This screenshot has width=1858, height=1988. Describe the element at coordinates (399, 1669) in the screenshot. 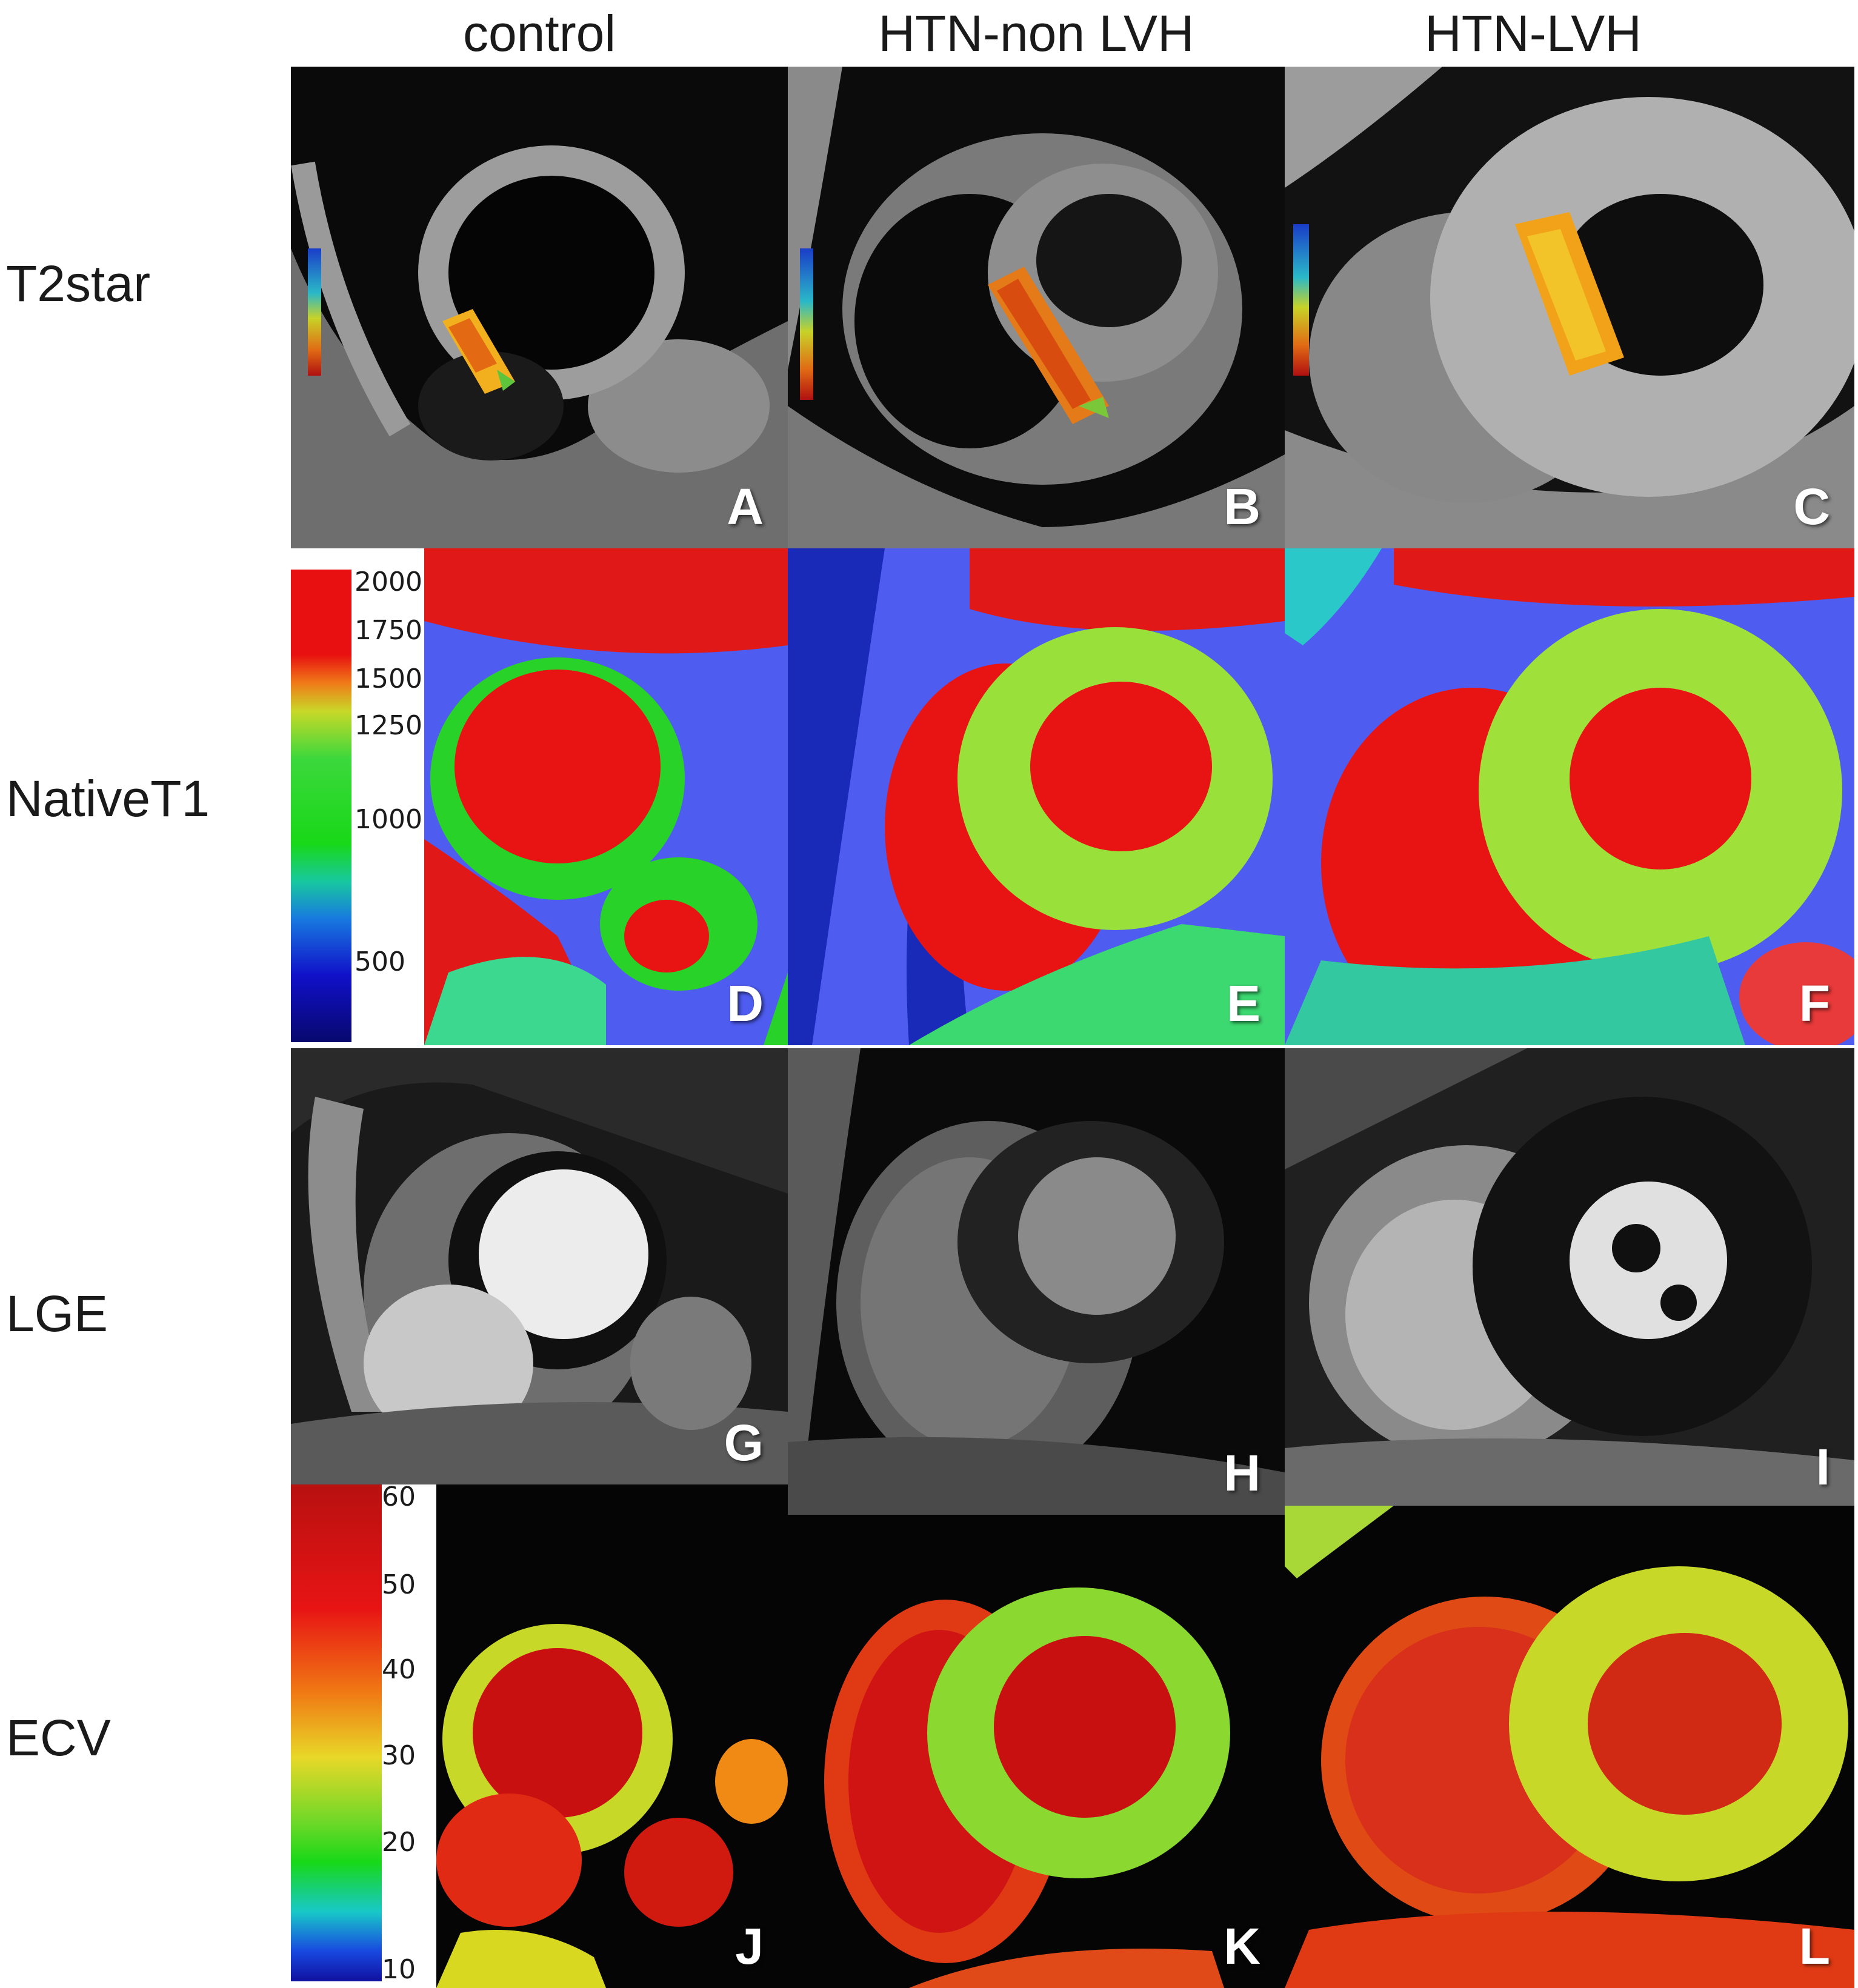

I see `ecv-scale-40: 40` at that location.